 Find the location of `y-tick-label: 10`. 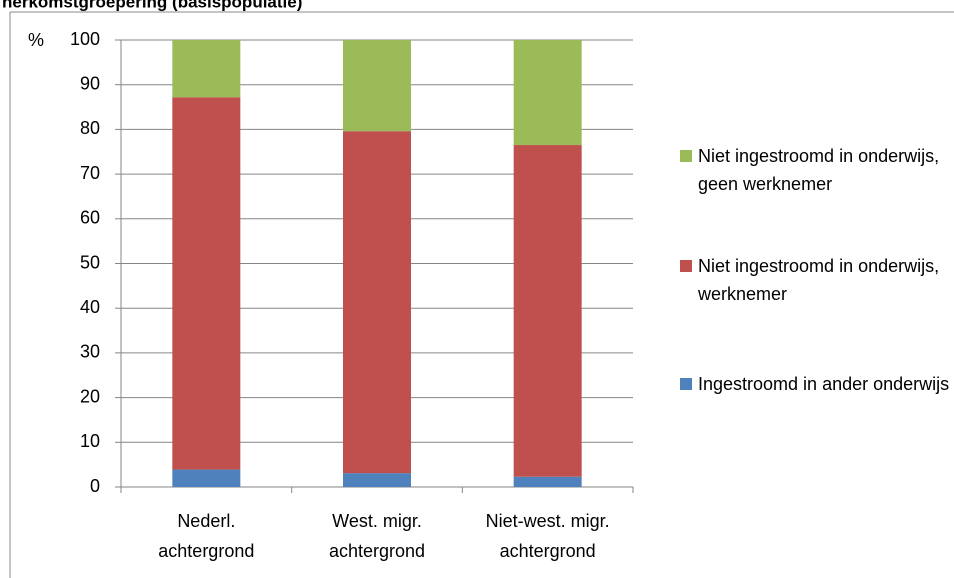

y-tick-label: 10 is located at coordinates (90, 441).